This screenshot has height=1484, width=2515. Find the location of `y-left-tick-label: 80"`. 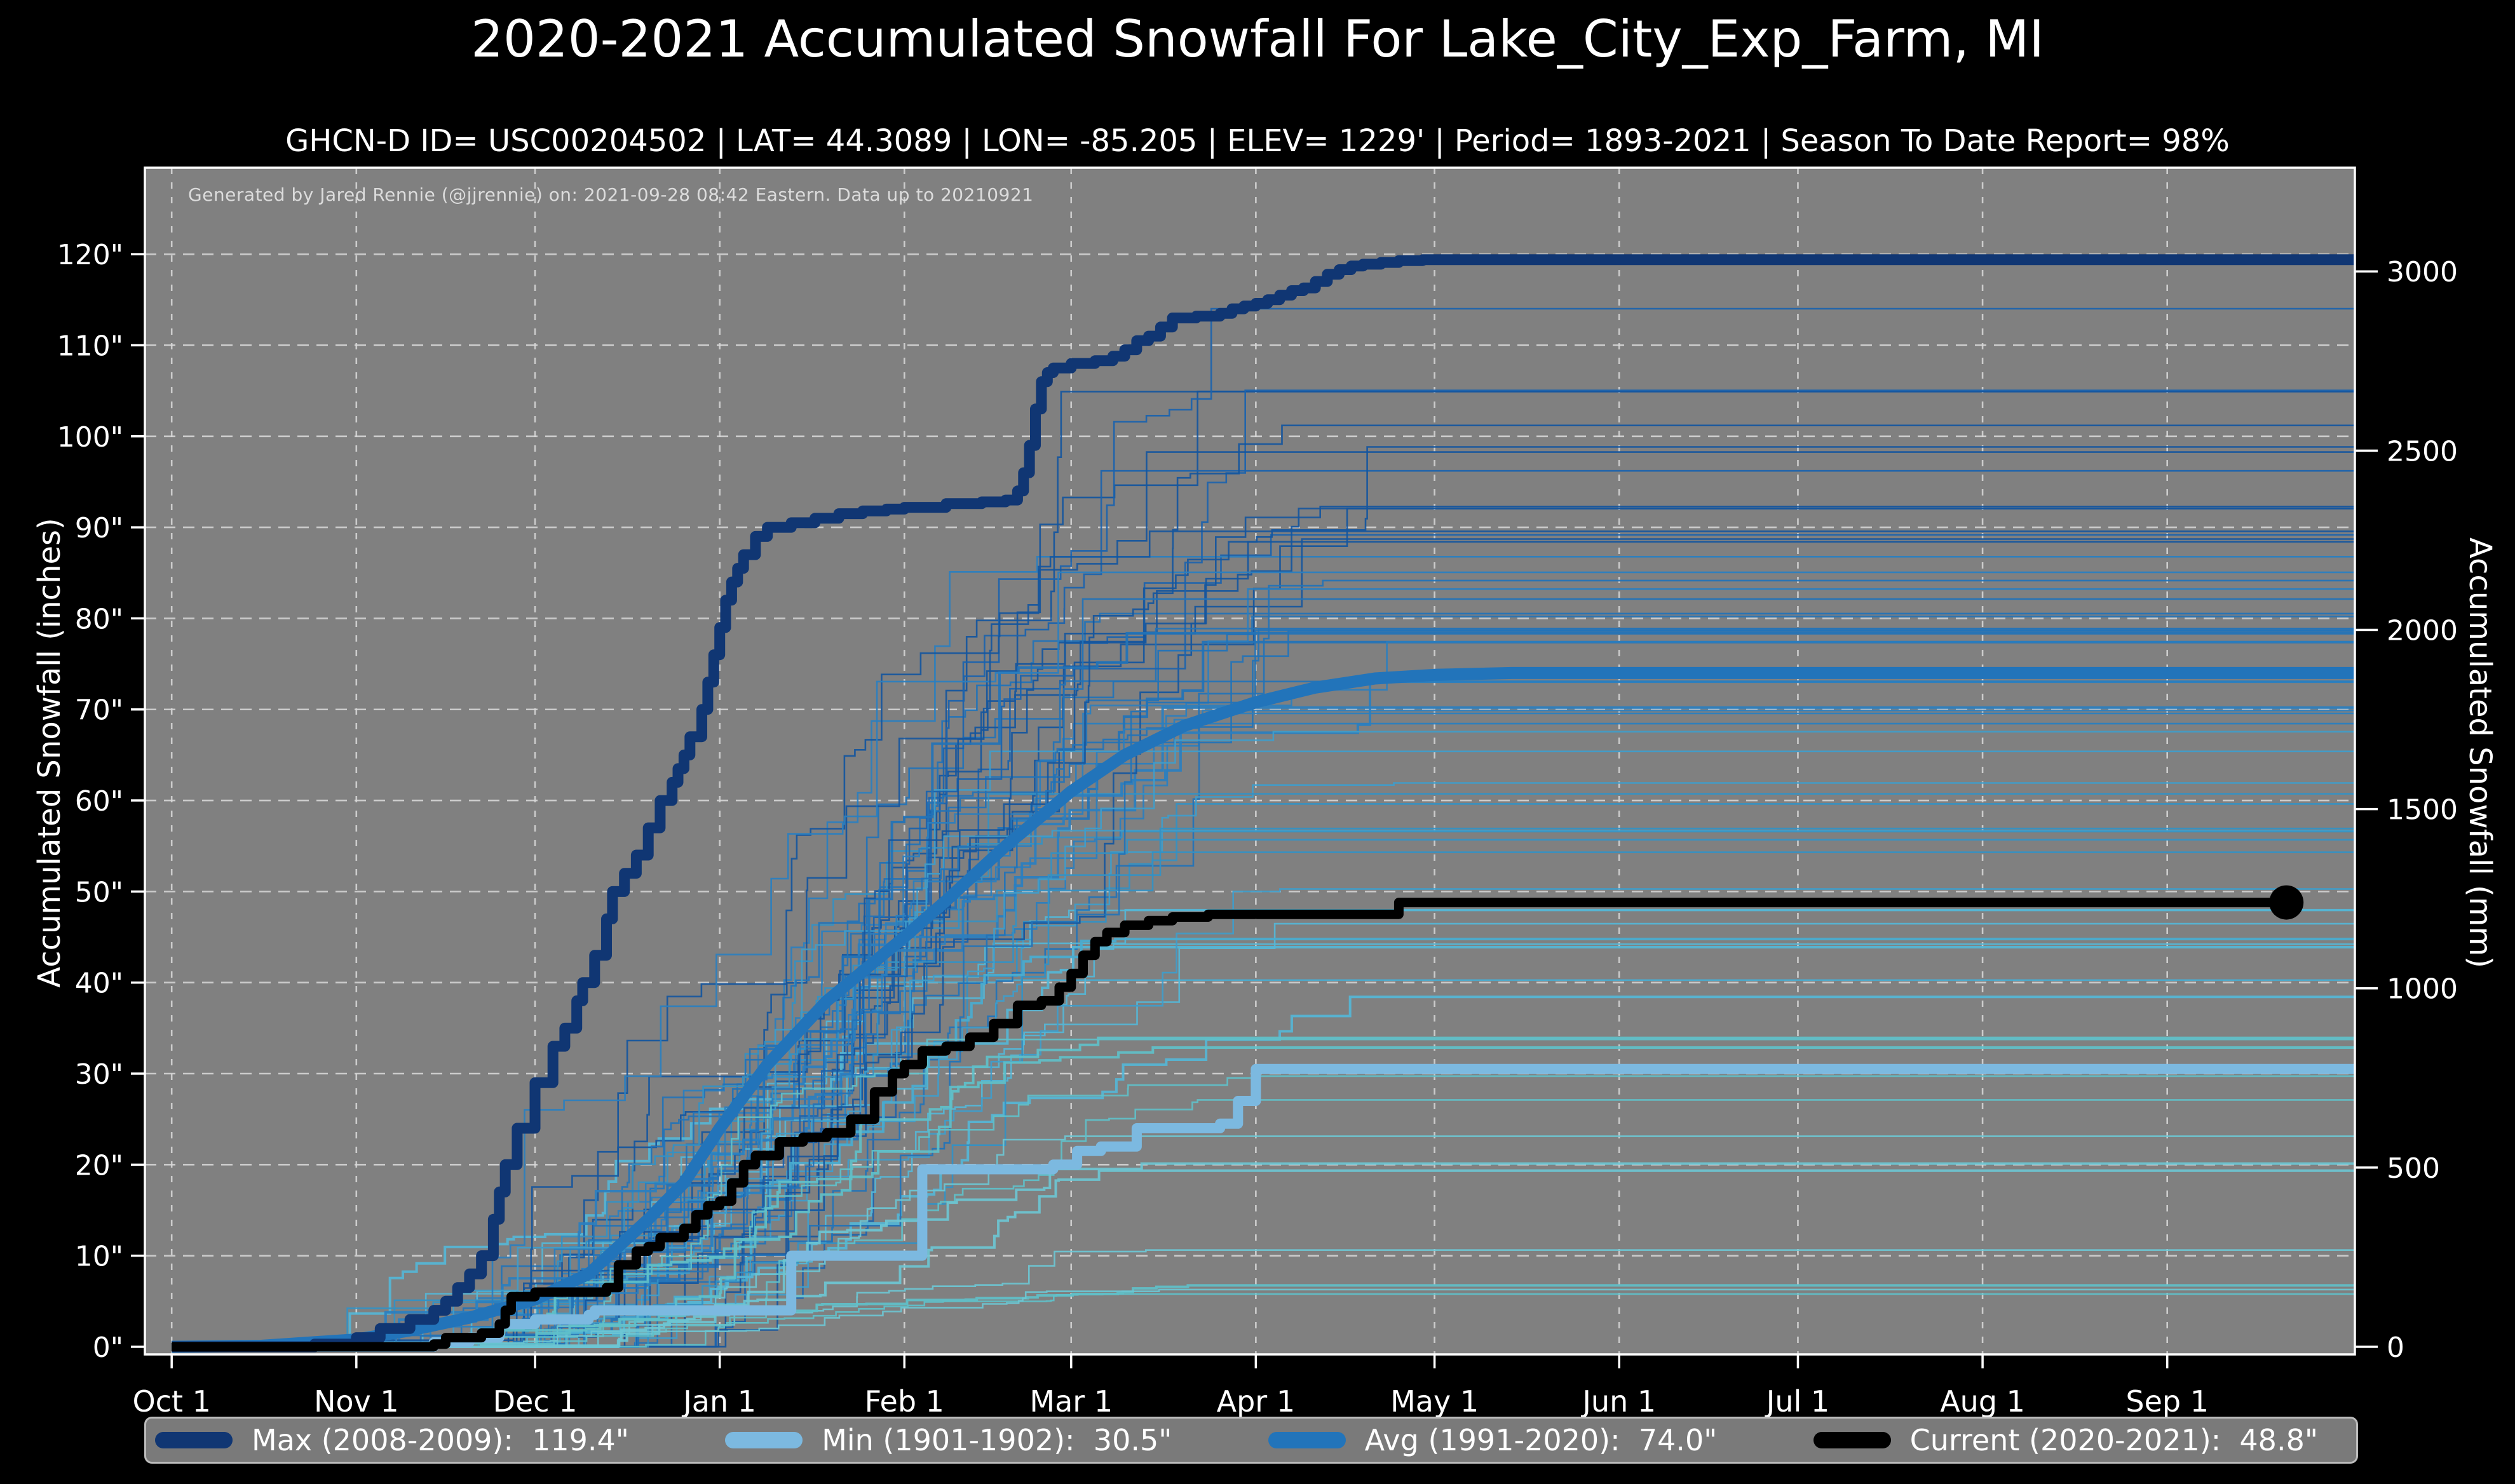

y-left-tick-label: 80" is located at coordinates (99, 619).